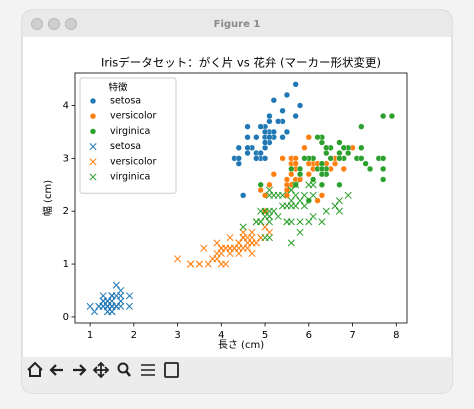 This screenshot has width=474, height=409. Describe the element at coordinates (35, 369) in the screenshot. I see `home-button` at that location.